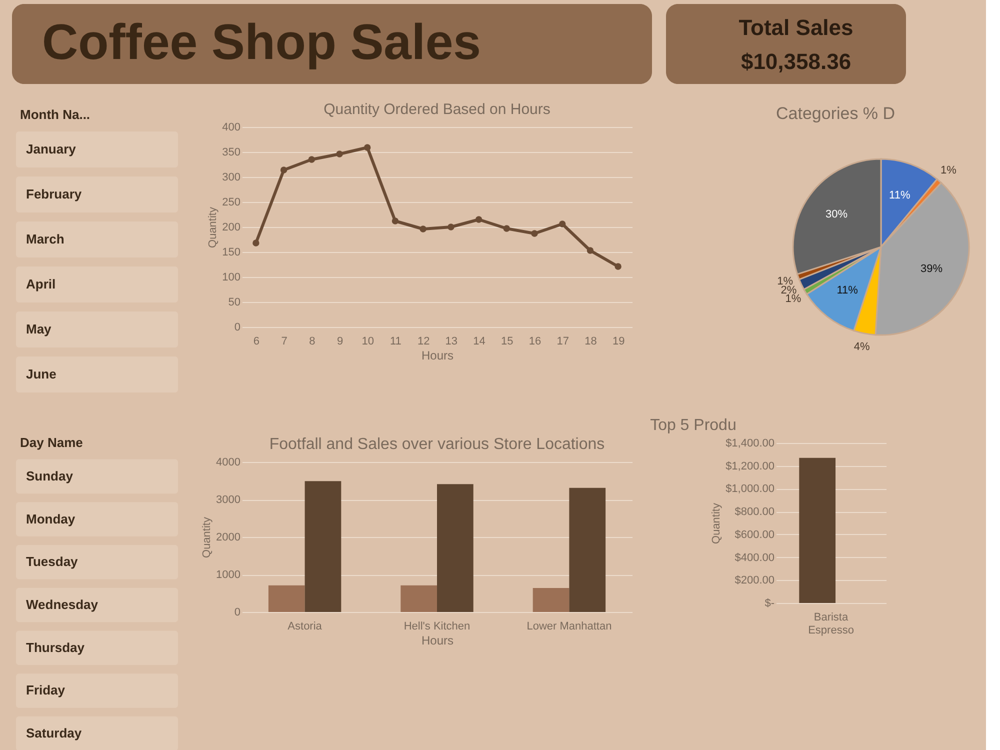 This screenshot has height=750, width=1000. What do you see at coordinates (62, 604) in the screenshot?
I see `category-label: Wednesday` at bounding box center [62, 604].